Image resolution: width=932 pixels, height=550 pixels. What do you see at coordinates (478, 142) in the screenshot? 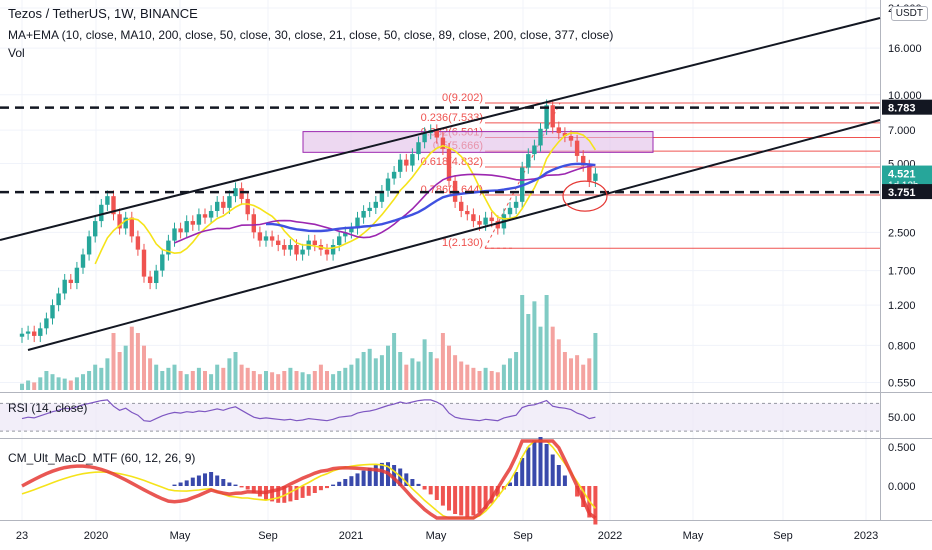
I see `supply-zone-box` at bounding box center [478, 142].